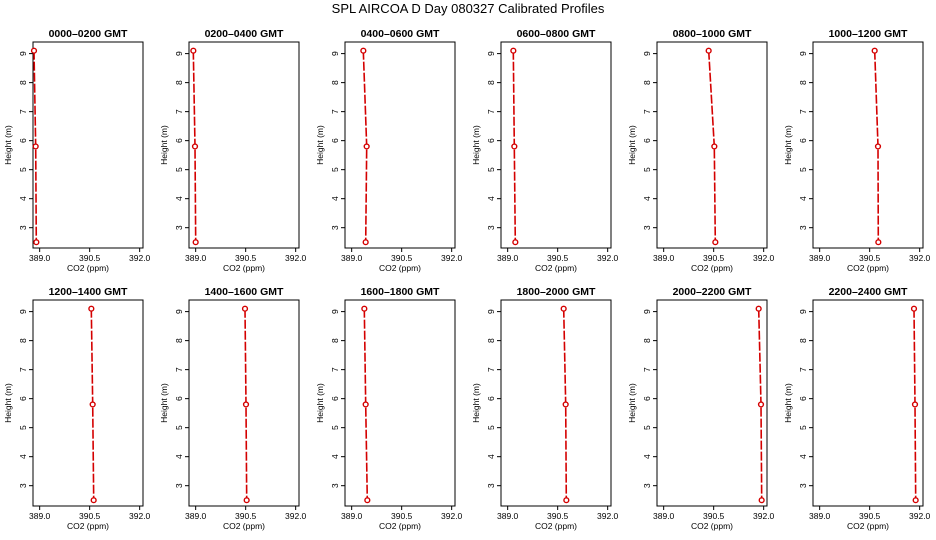 This screenshot has width=936, height=540. I want to click on panel-title: 0600–0800 GMT, so click(556, 34).